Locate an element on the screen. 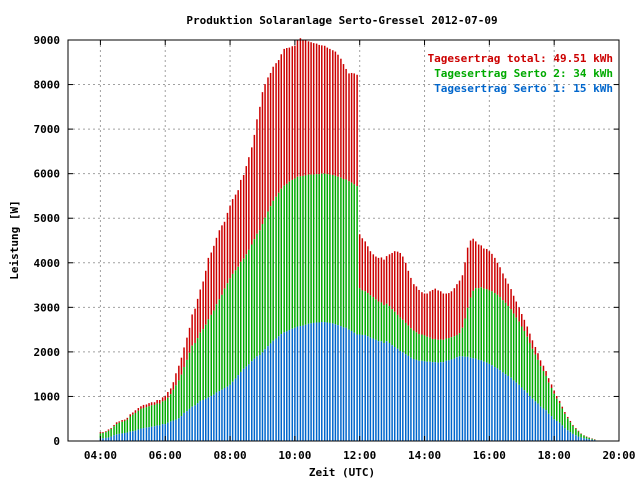  legend-entry: Tagesertrag Serto 1: 15 kWh is located at coordinates (523, 88).